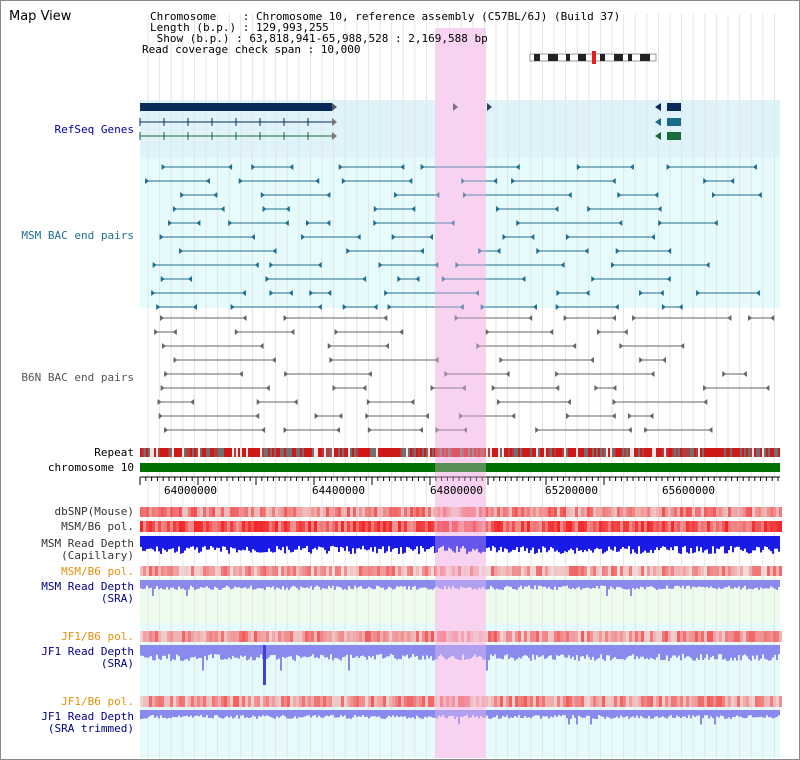 The image size is (800, 760). Describe the element at coordinates (251, 49) in the screenshot. I see `coverage-span-line: Read coverage check span : 10,000` at that location.